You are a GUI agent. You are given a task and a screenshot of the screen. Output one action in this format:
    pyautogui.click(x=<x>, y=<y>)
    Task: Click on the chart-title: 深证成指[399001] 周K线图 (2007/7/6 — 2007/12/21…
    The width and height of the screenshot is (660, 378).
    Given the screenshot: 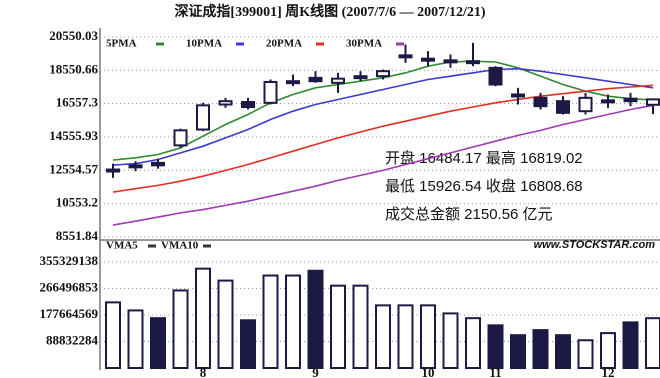 What is the action you would take?
    pyautogui.click(x=329, y=11)
    